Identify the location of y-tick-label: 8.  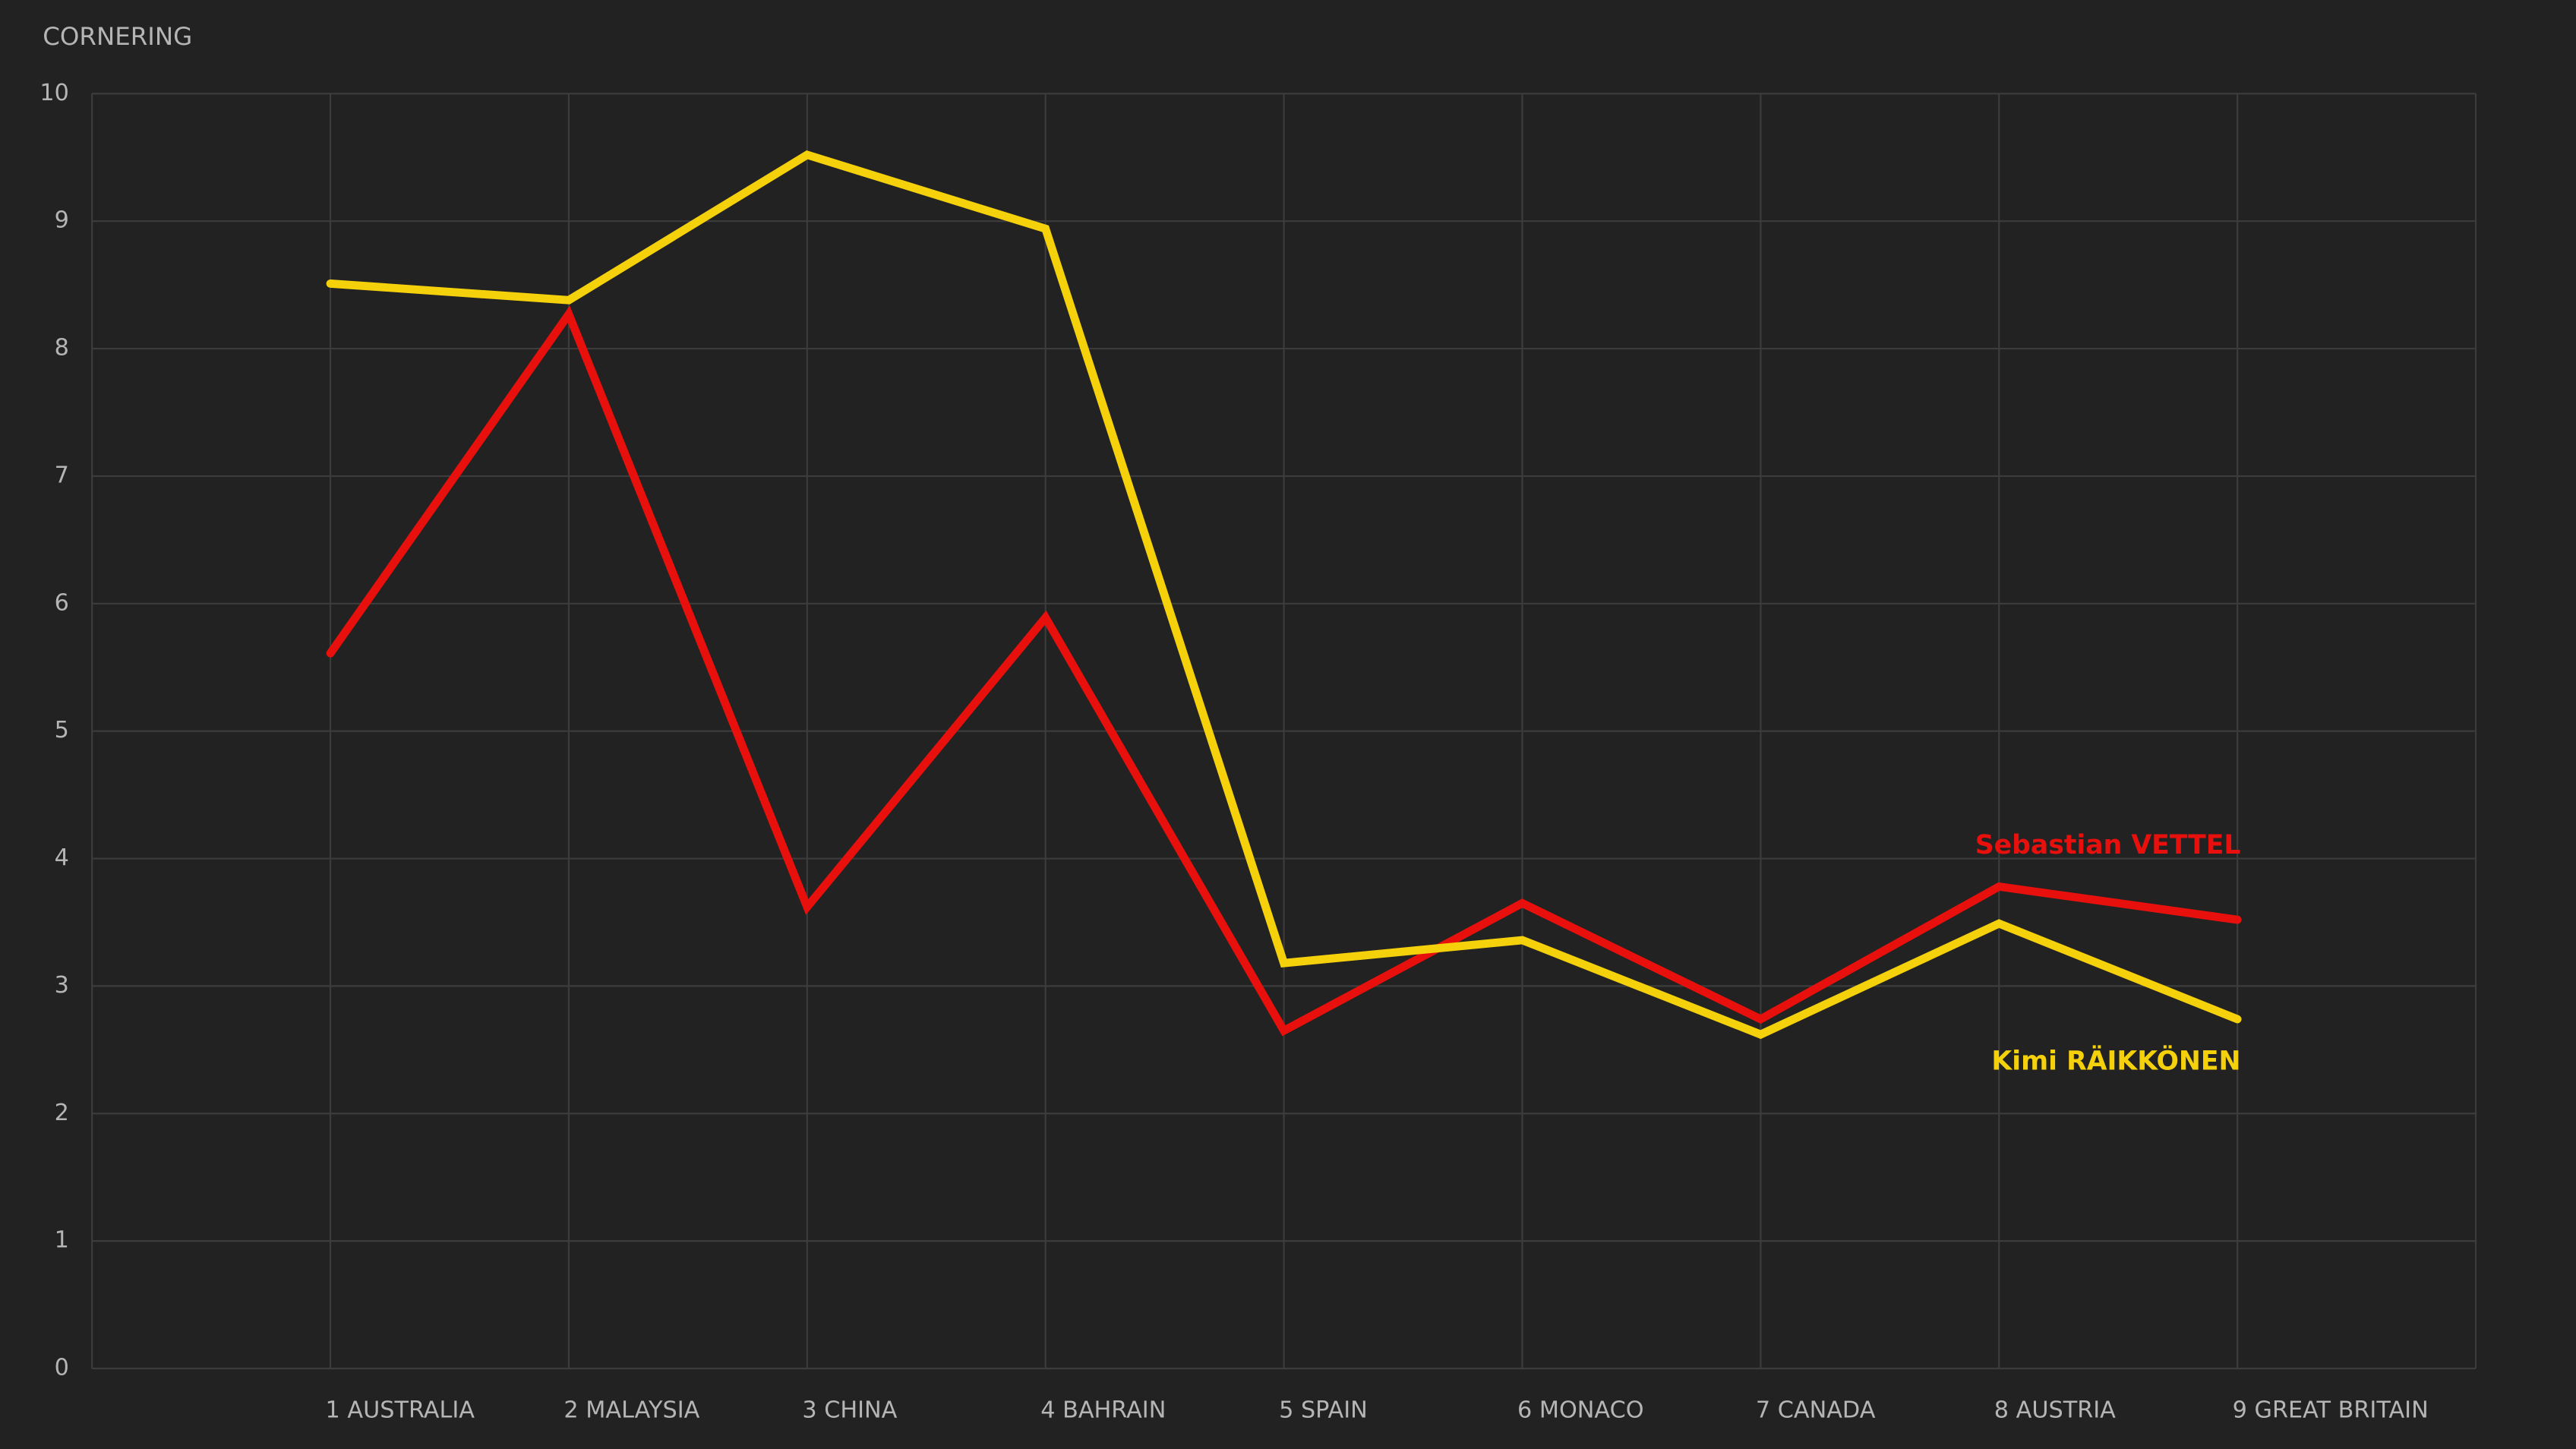
(62, 348).